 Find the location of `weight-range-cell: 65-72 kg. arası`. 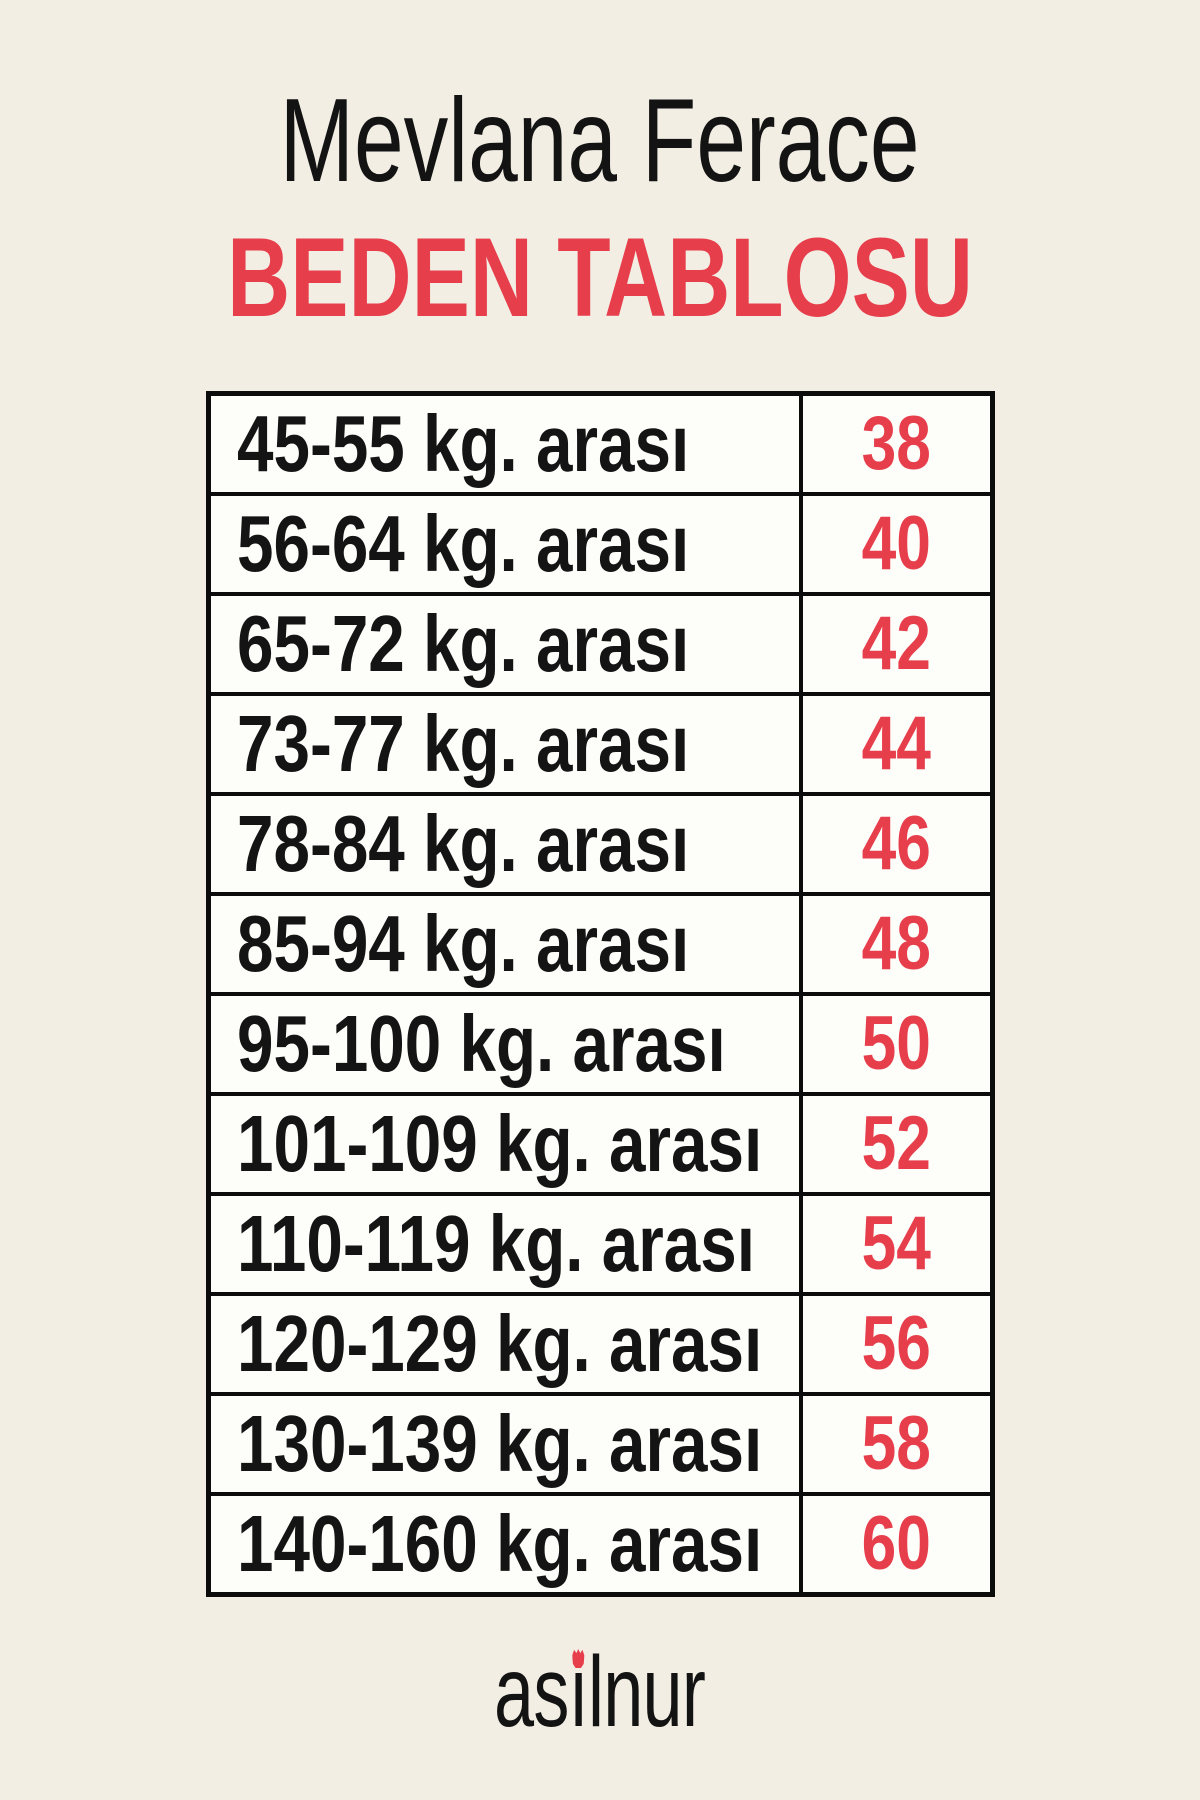

weight-range-cell: 65-72 kg. arası is located at coordinates (504, 644).